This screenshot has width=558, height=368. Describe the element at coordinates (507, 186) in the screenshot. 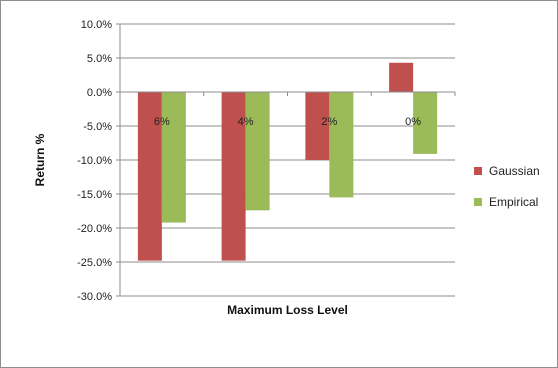

I see `legend: Gaussian Empirical` at that location.